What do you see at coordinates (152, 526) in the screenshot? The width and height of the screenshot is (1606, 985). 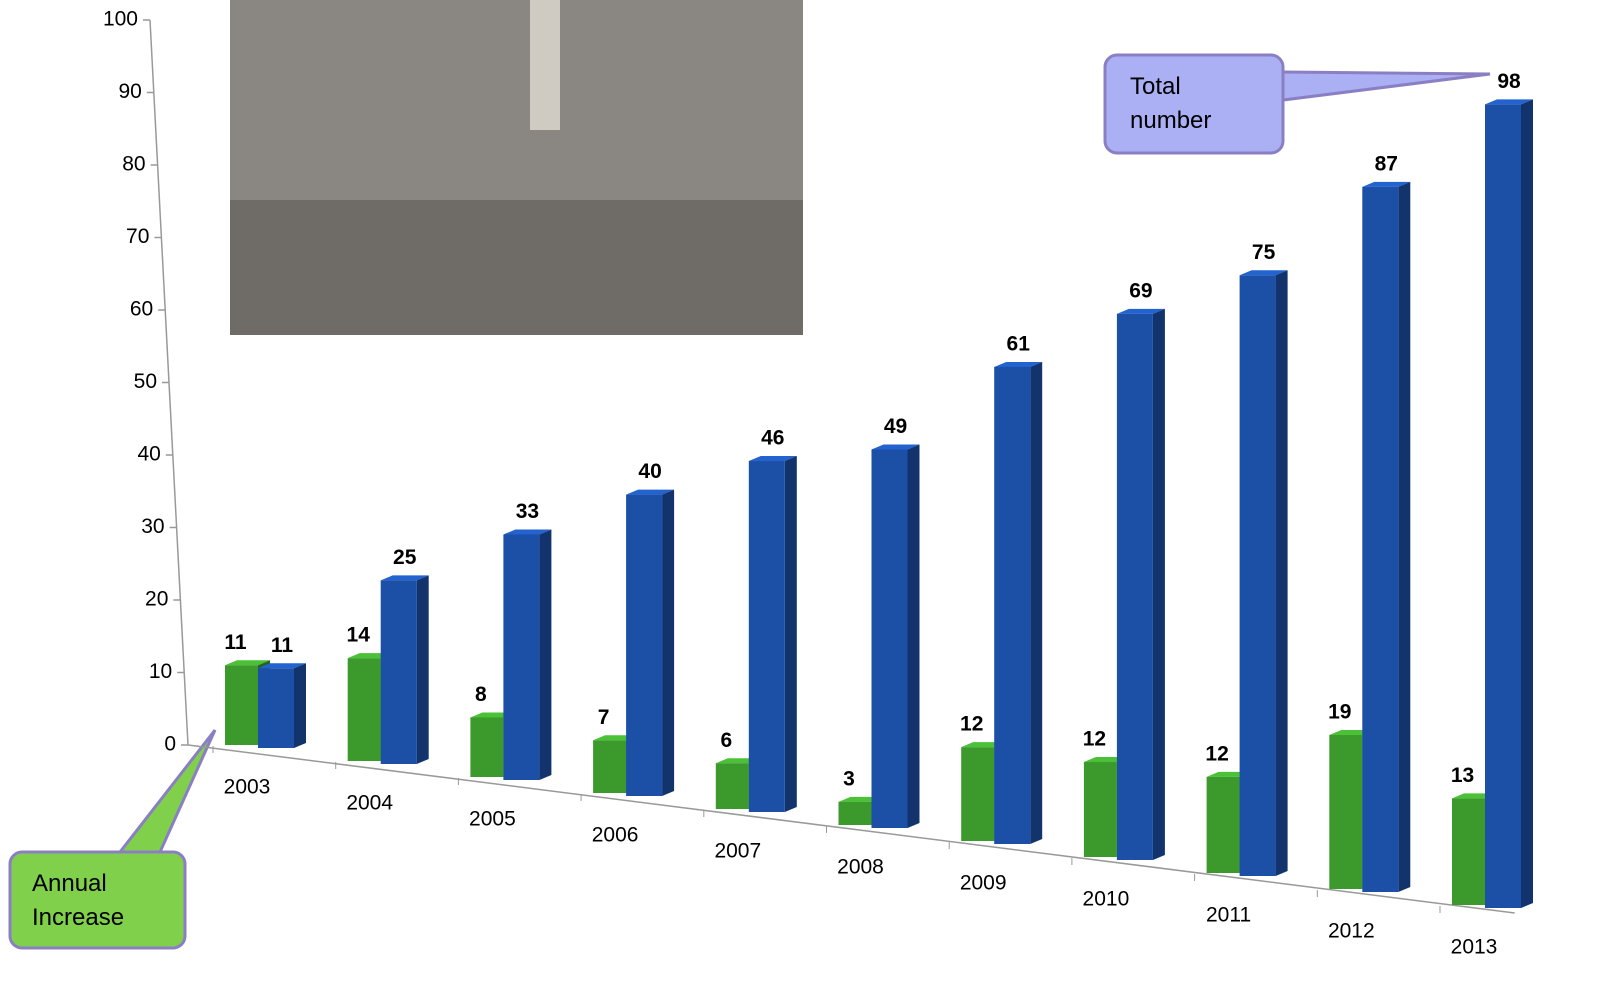 I see `y-tick-label: 30` at bounding box center [152, 526].